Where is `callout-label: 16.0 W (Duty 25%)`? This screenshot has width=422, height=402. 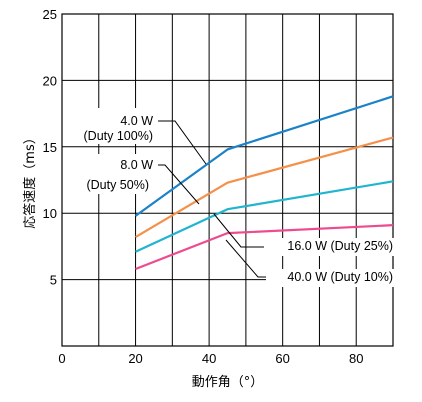 callout-label: 16.0 W (Duty 25%) is located at coordinates (340, 246).